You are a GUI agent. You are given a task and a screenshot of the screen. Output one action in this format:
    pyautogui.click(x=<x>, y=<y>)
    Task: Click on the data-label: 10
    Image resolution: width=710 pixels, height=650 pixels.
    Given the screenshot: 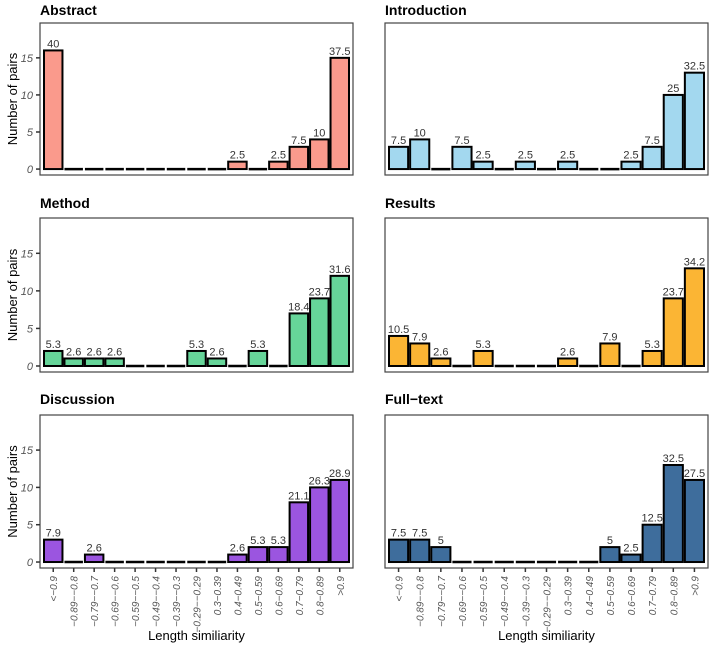 What is the action you would take?
    pyautogui.click(x=420, y=133)
    